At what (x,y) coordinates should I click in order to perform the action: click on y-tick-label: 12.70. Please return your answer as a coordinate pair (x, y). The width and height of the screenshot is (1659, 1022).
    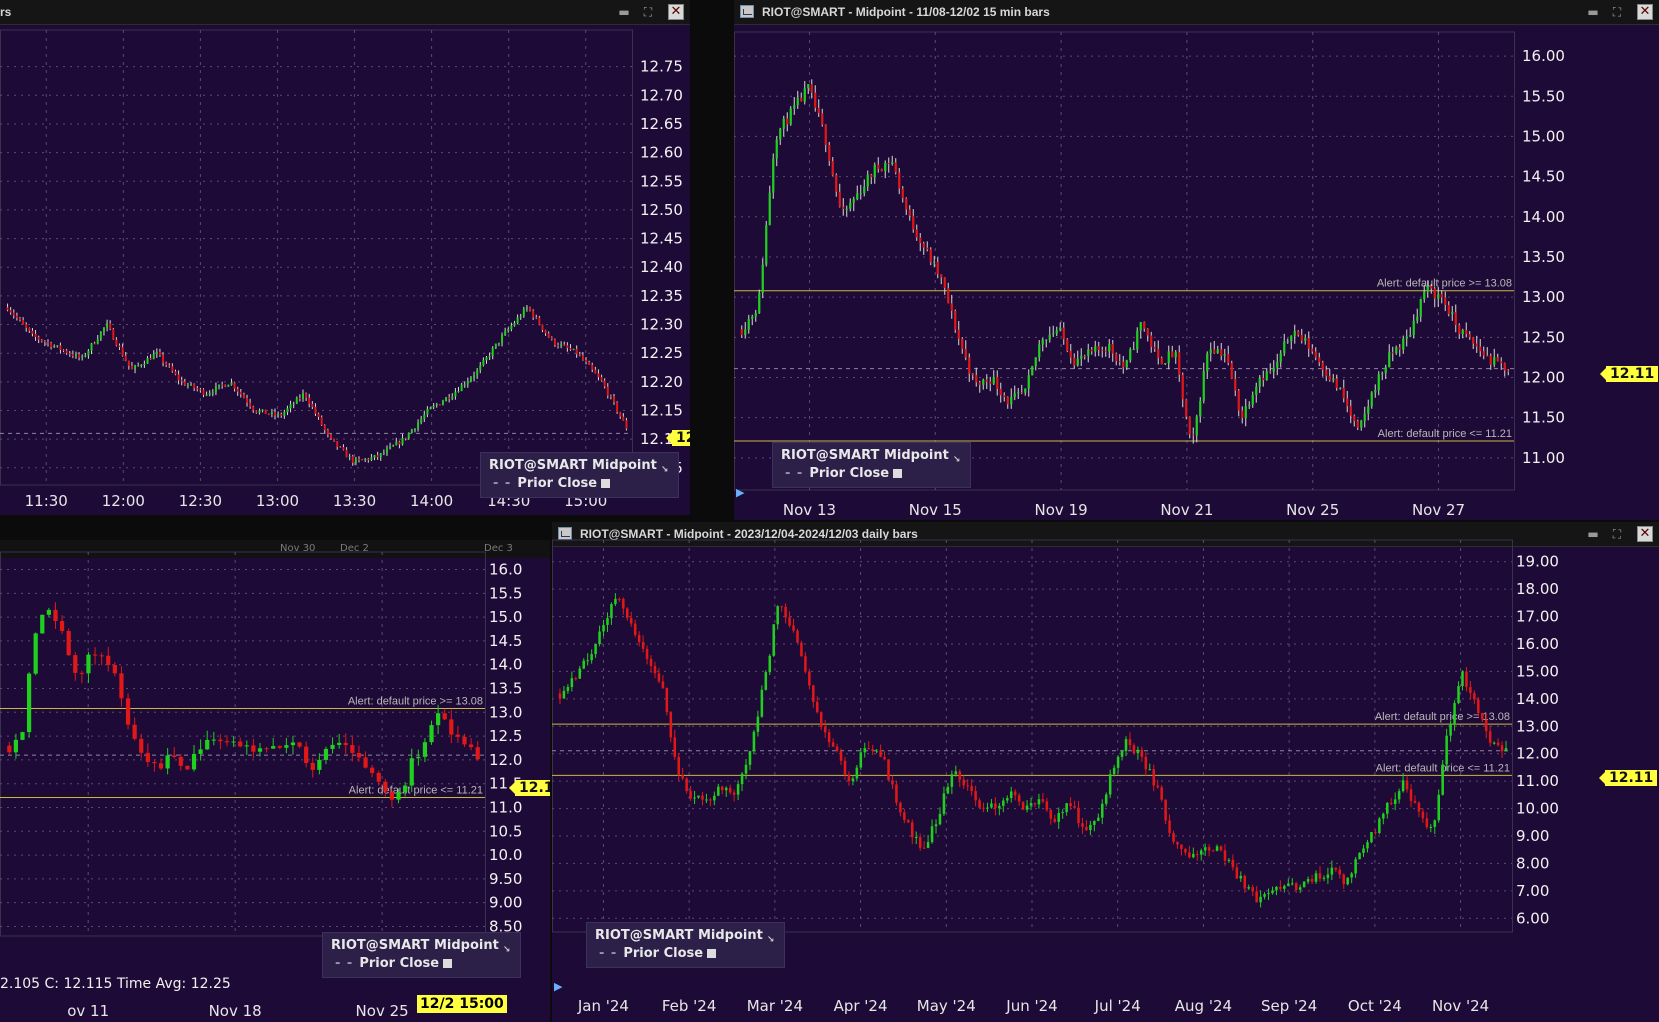
    Looking at the image, I should click on (661, 95).